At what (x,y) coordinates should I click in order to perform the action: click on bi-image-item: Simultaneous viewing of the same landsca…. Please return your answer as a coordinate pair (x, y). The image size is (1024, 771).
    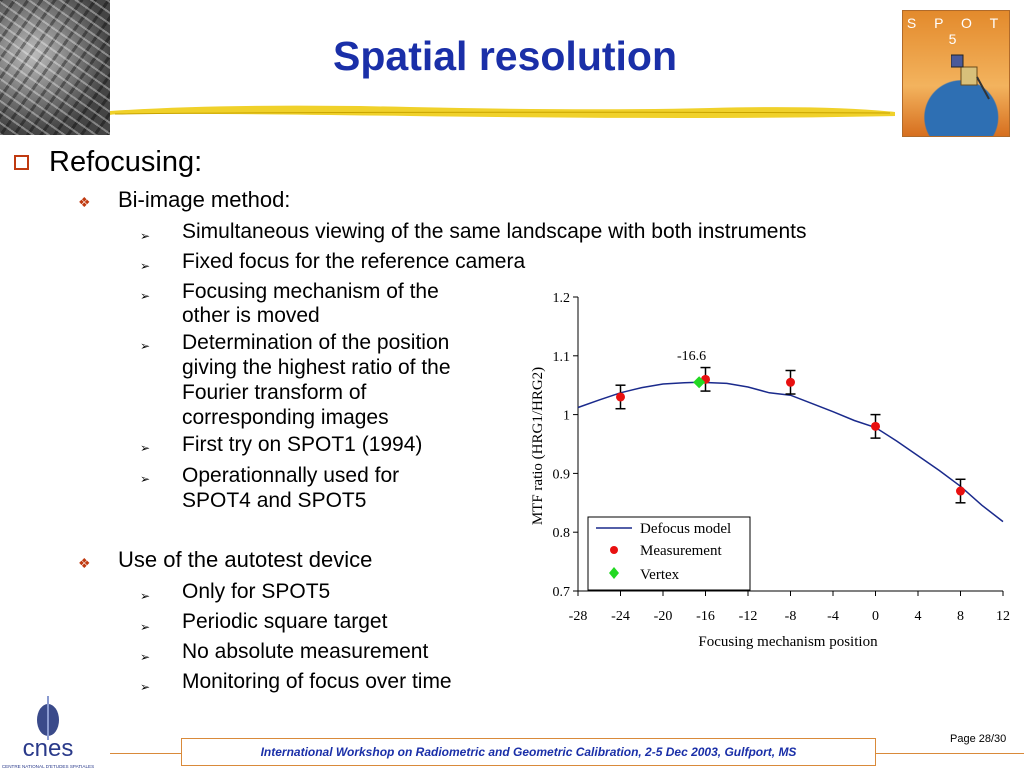
    Looking at the image, I should click on (494, 231).